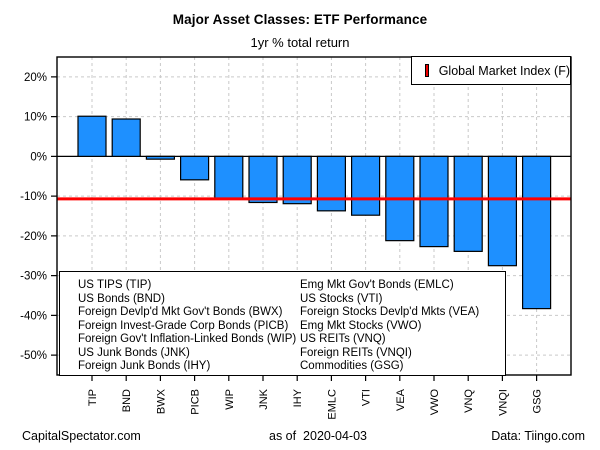  Describe the element at coordinates (536, 232) in the screenshot. I see `bar-GSG` at that location.